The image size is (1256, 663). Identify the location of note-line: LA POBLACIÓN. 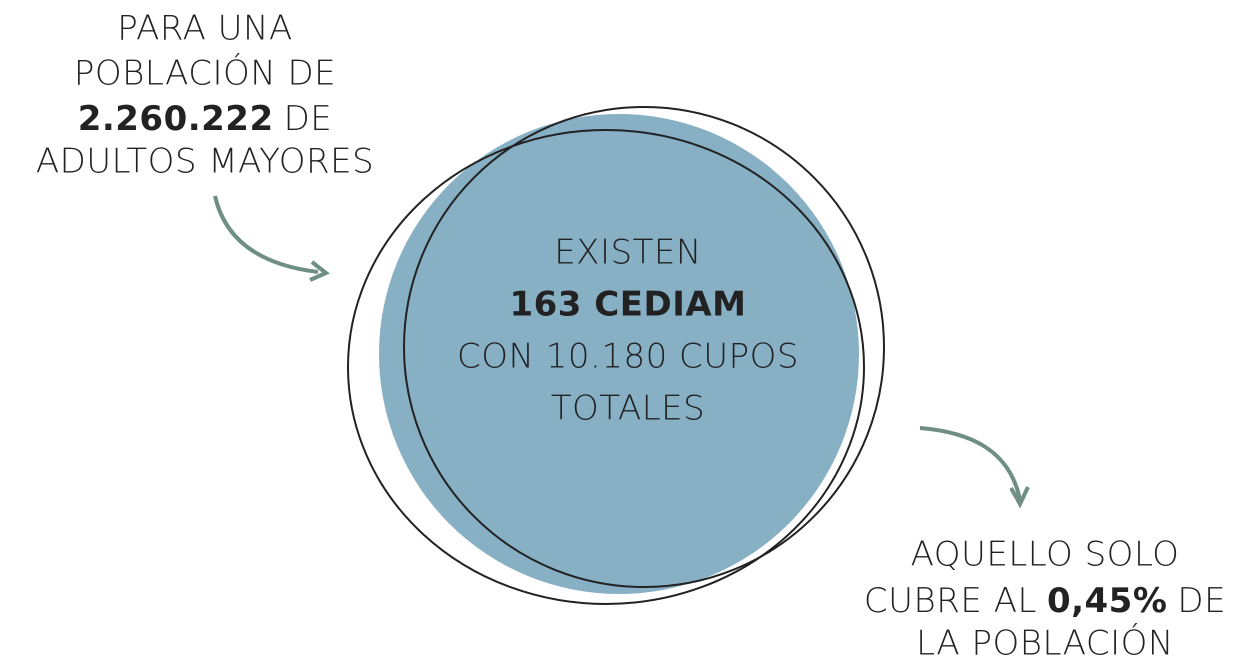
(1045, 643).